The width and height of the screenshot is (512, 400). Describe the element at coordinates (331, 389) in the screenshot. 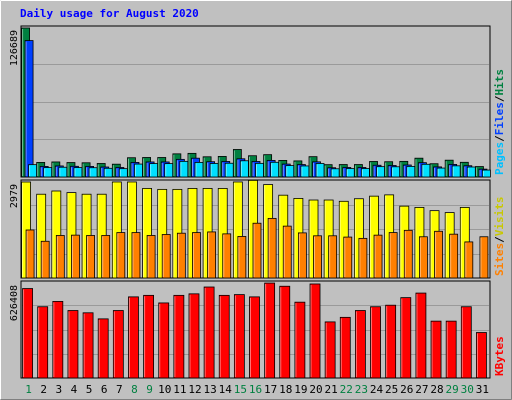

I see `x-tick-label-day-21: 21` at that location.